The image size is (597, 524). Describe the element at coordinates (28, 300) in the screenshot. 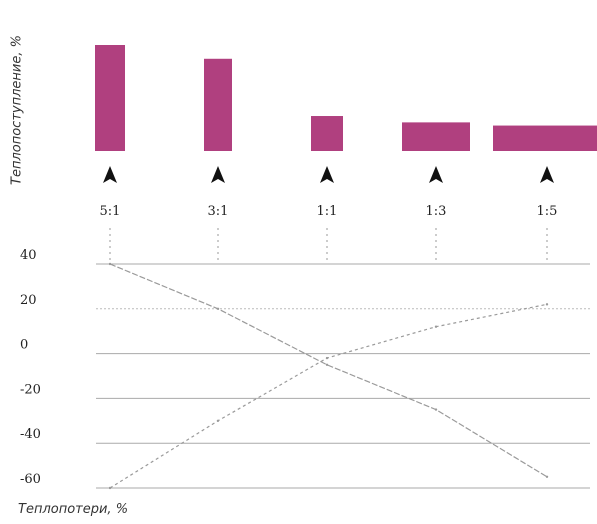

I see `y-tick-label-2: 20` at that location.